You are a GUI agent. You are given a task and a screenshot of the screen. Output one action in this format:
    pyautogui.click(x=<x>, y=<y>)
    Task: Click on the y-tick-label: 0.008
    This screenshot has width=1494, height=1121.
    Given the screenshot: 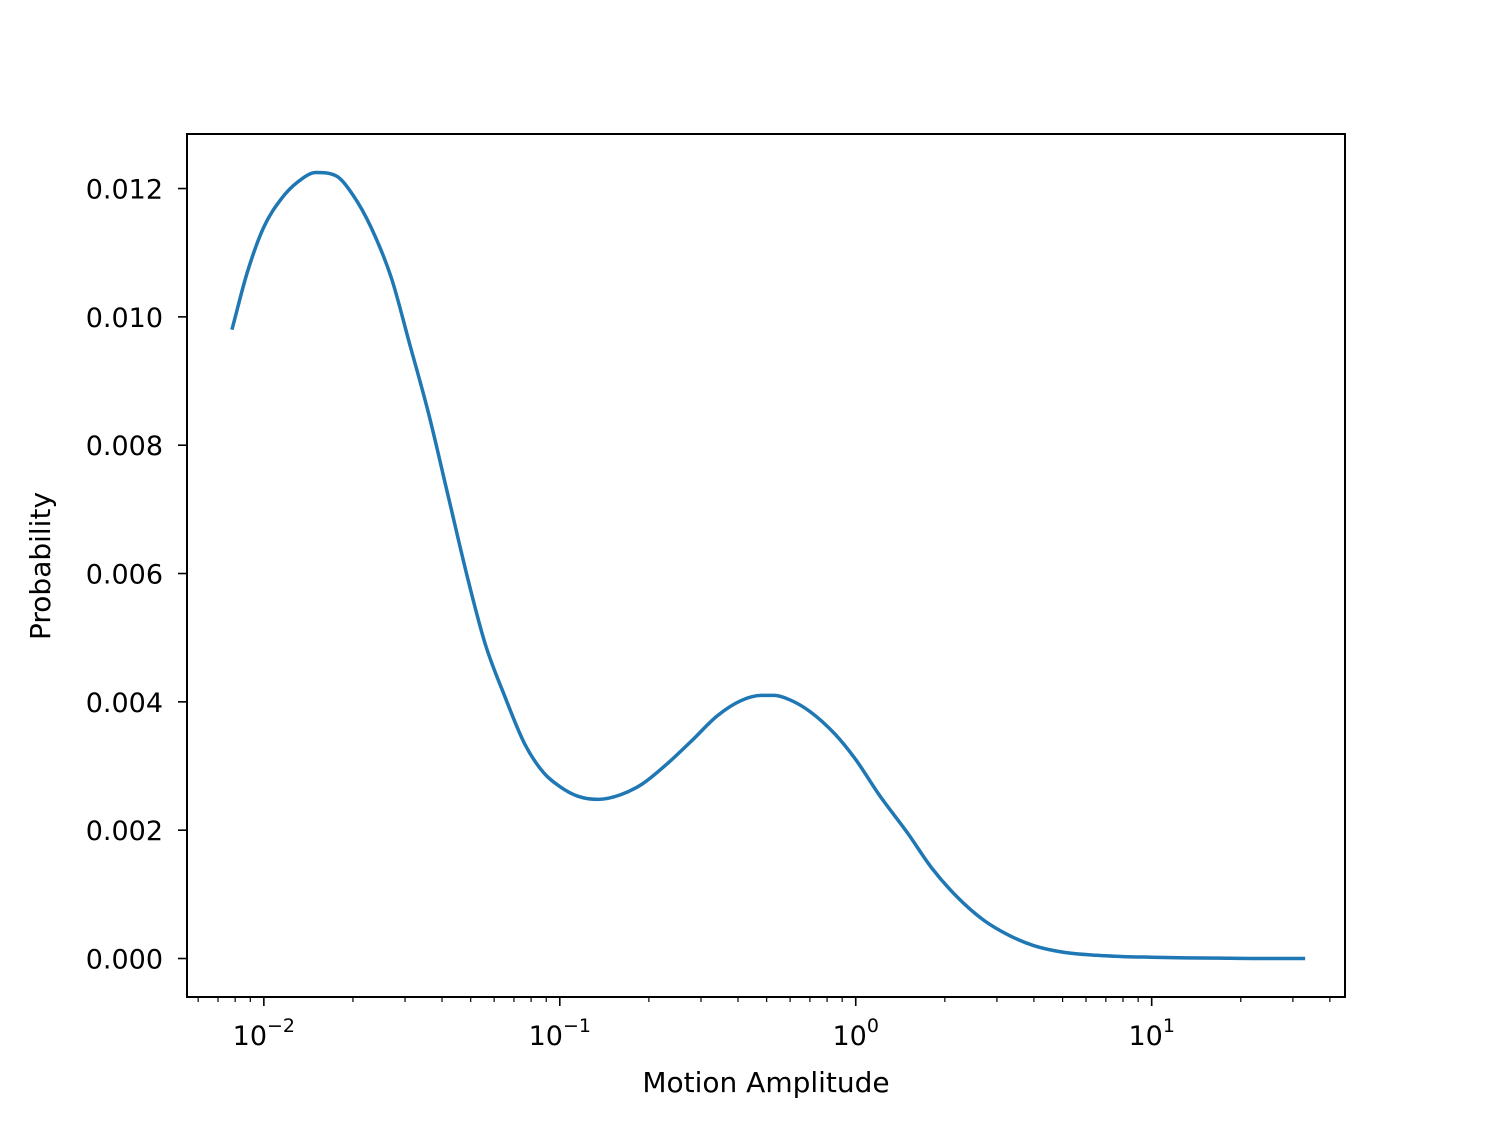 What is the action you would take?
    pyautogui.click(x=124, y=446)
    